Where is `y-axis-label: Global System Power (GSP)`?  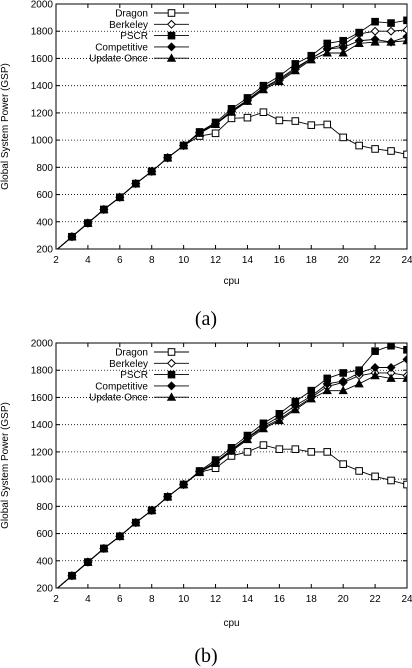
y-axis-label: Global System Power (GSP) is located at coordinates (5, 126).